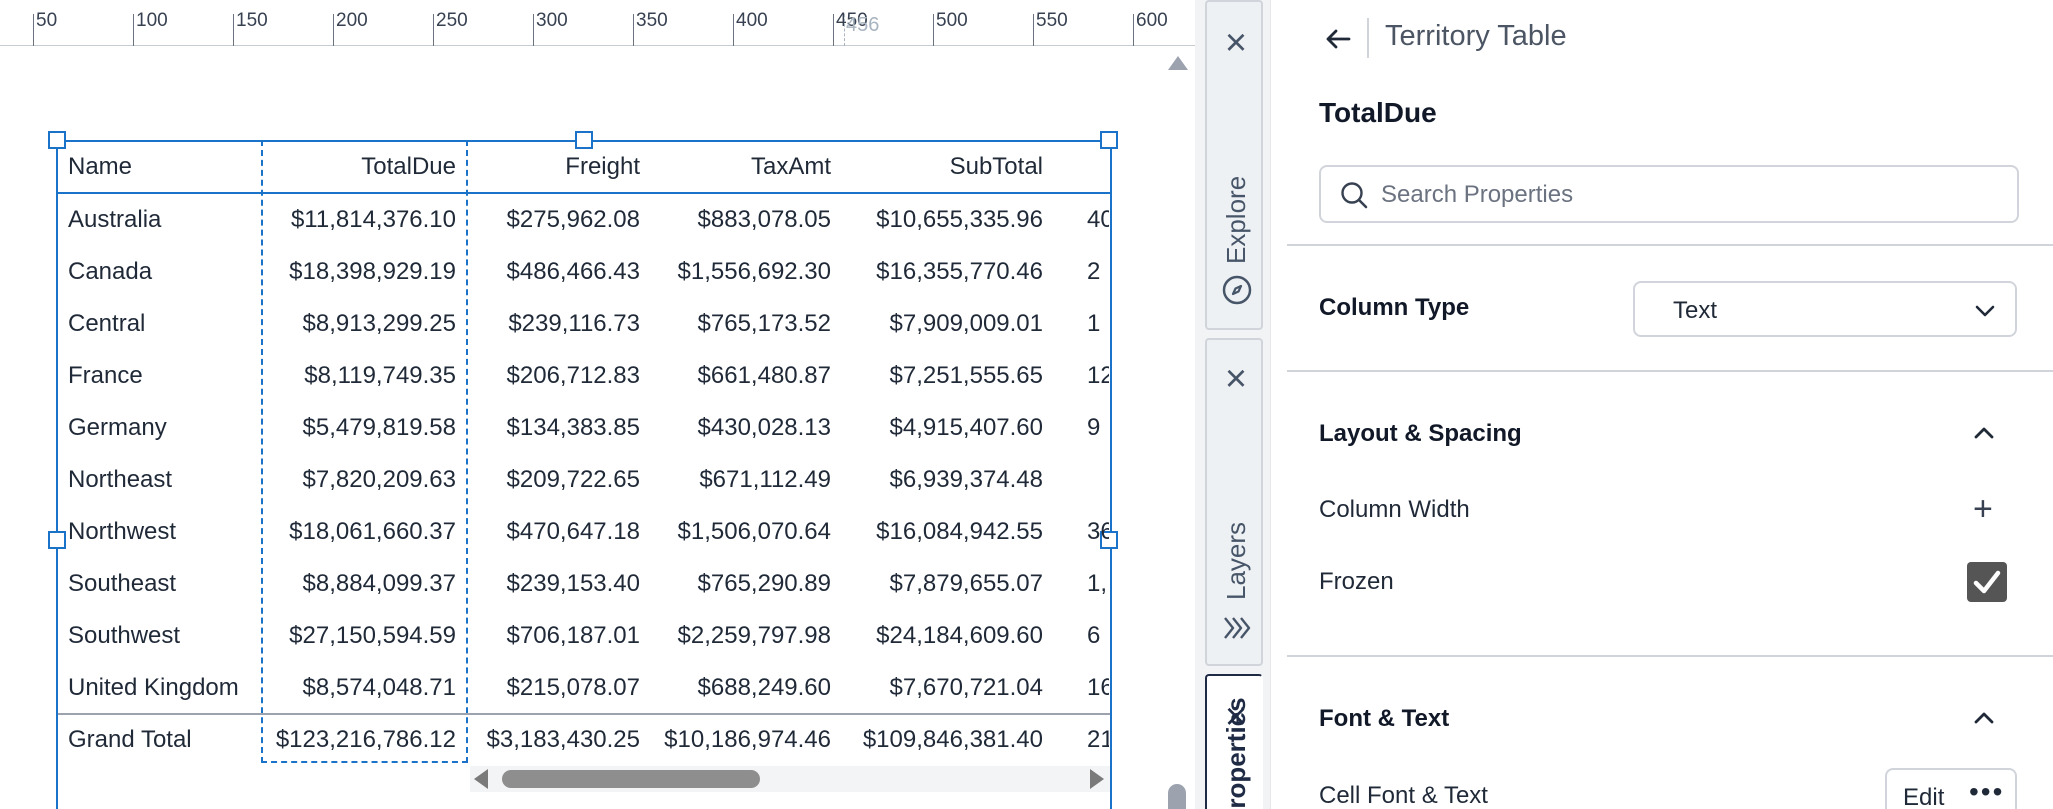 The height and width of the screenshot is (809, 2053). I want to click on resize-handle-top-center, so click(584, 140).